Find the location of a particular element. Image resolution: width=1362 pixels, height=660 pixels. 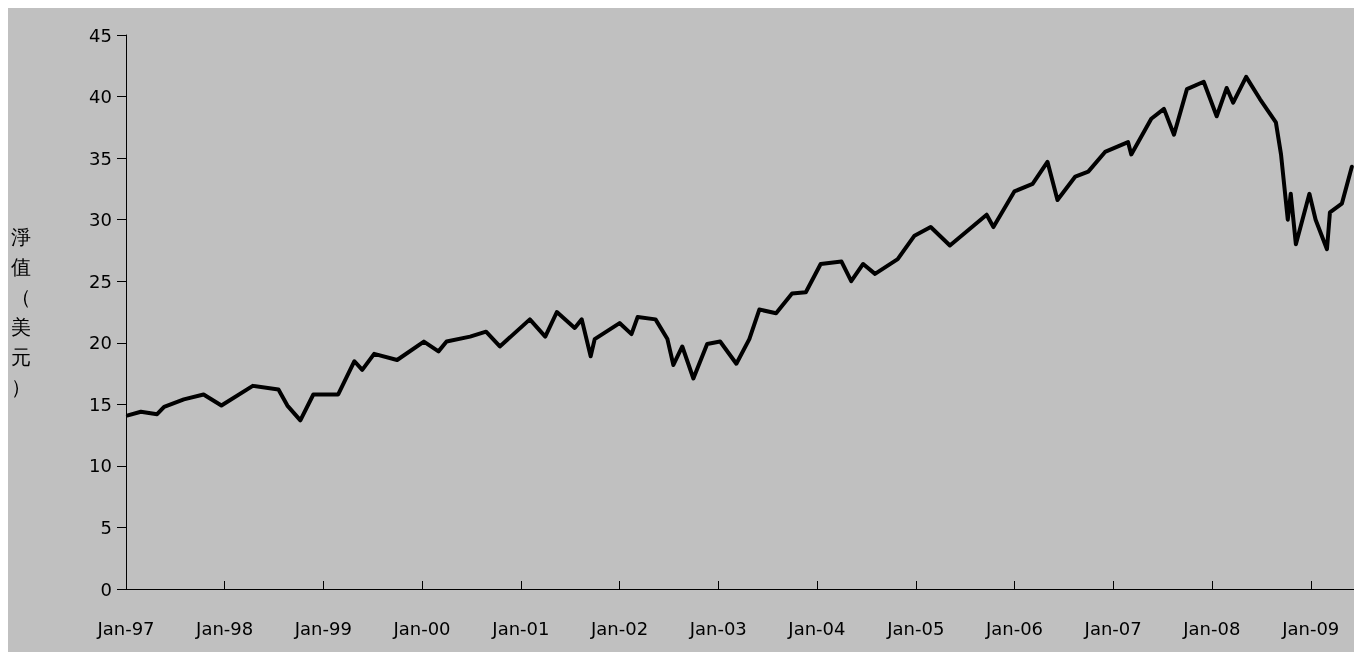

y-tick-label: 40 is located at coordinates (100, 97).